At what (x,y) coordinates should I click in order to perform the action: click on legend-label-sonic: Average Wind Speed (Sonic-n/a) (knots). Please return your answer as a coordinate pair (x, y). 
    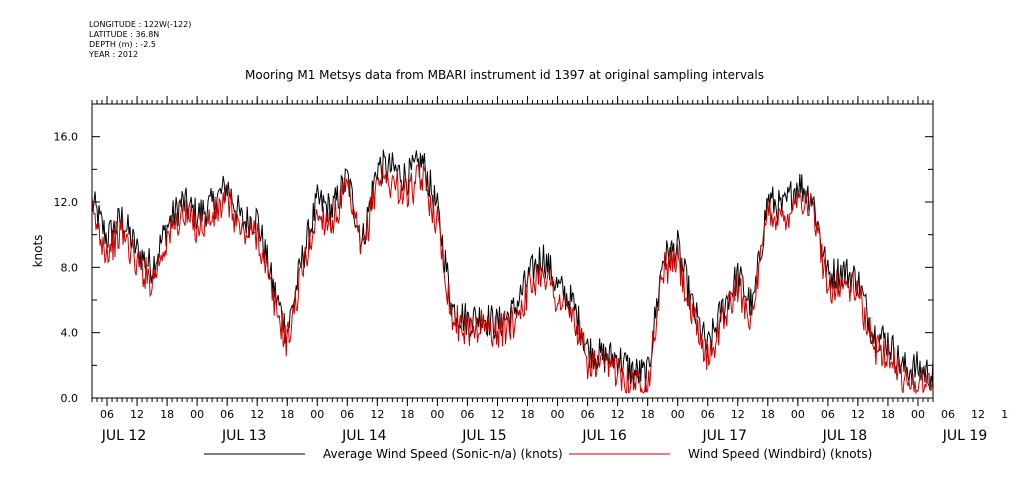
    Looking at the image, I should click on (443, 454).